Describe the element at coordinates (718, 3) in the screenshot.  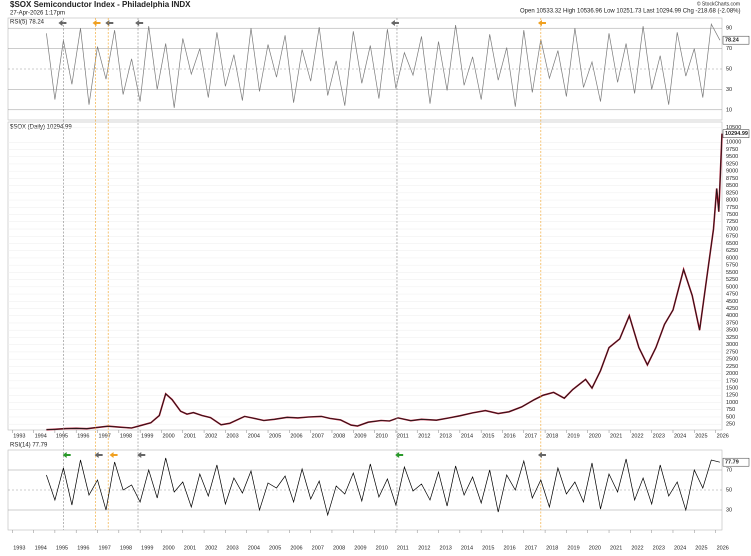
I see `credit: © StockCharts.com` at that location.